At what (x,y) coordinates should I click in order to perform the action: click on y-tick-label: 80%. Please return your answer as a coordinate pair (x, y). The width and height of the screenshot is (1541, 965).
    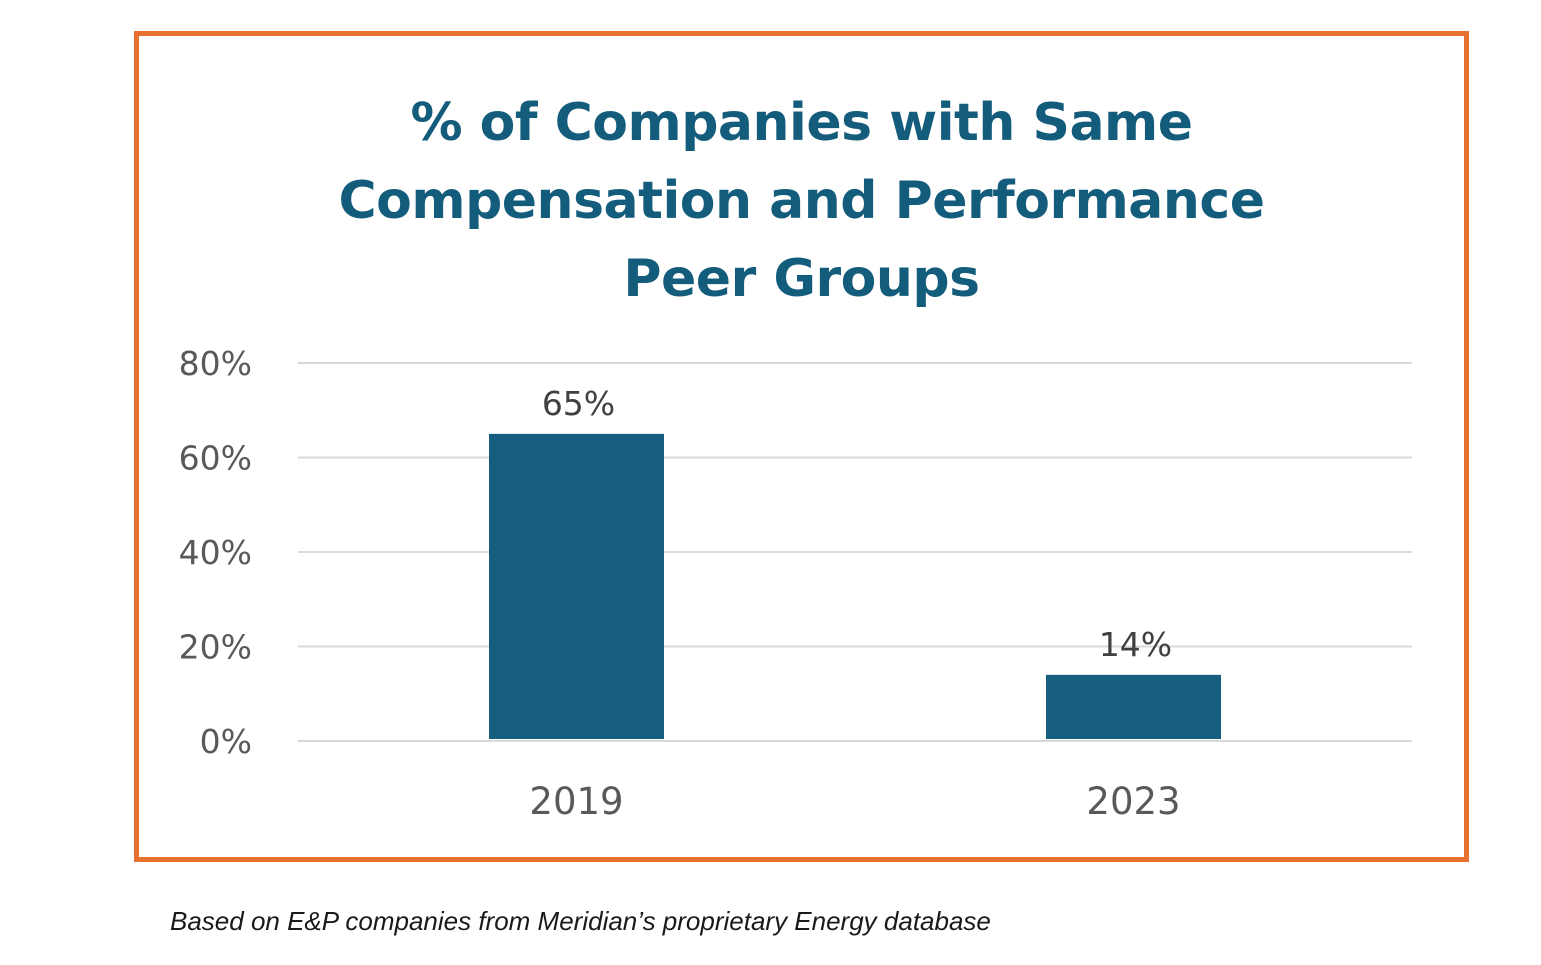
    Looking at the image, I should click on (215, 363).